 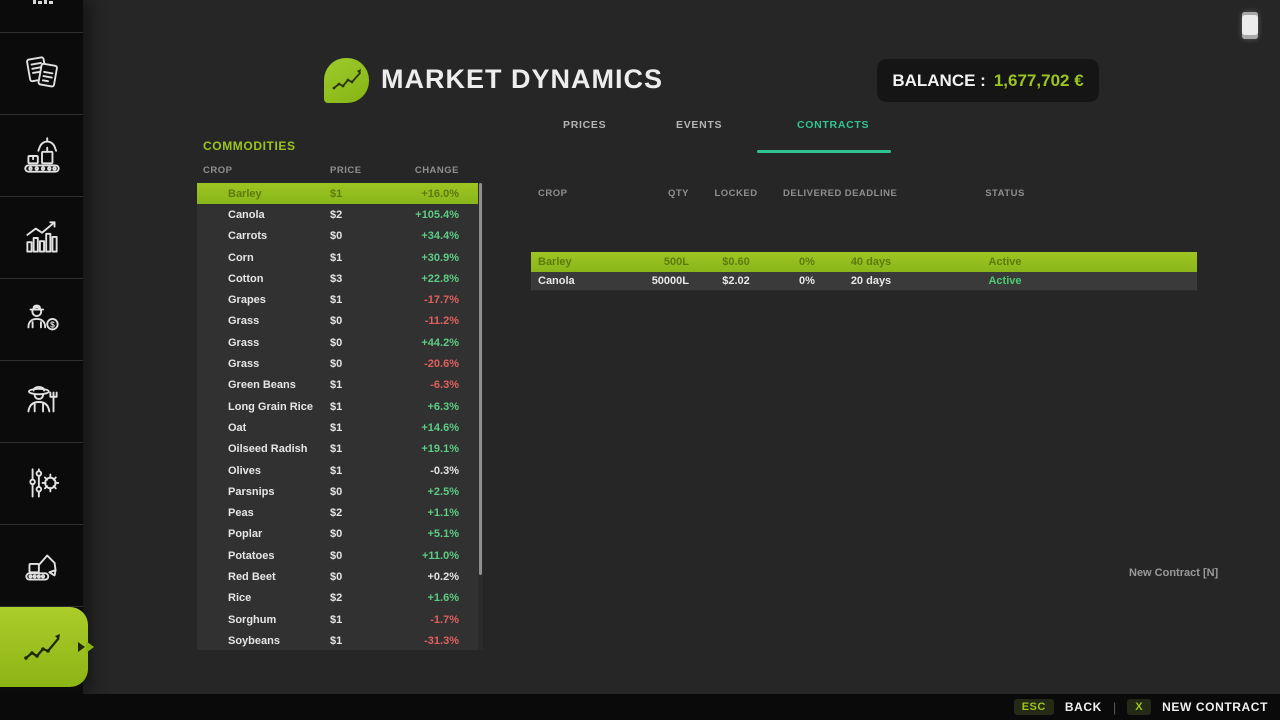 What do you see at coordinates (676, 261) in the screenshot?
I see `contract-qty: 500L` at bounding box center [676, 261].